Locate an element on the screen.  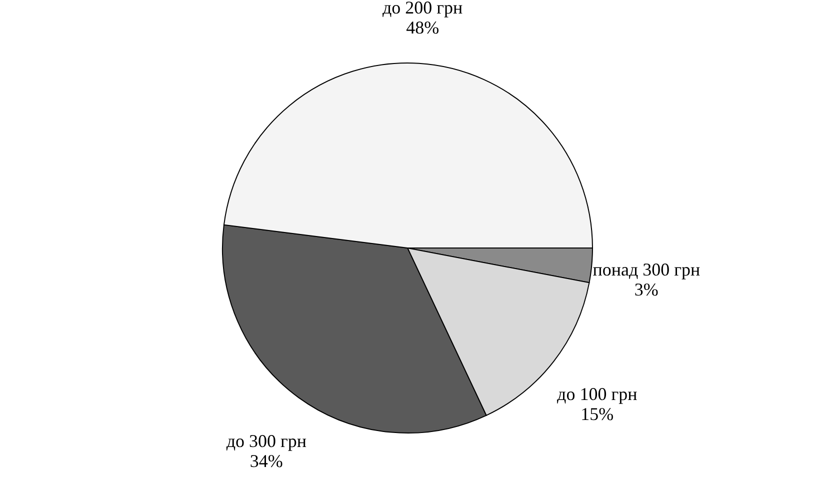
data-label: 48% is located at coordinates (423, 27).